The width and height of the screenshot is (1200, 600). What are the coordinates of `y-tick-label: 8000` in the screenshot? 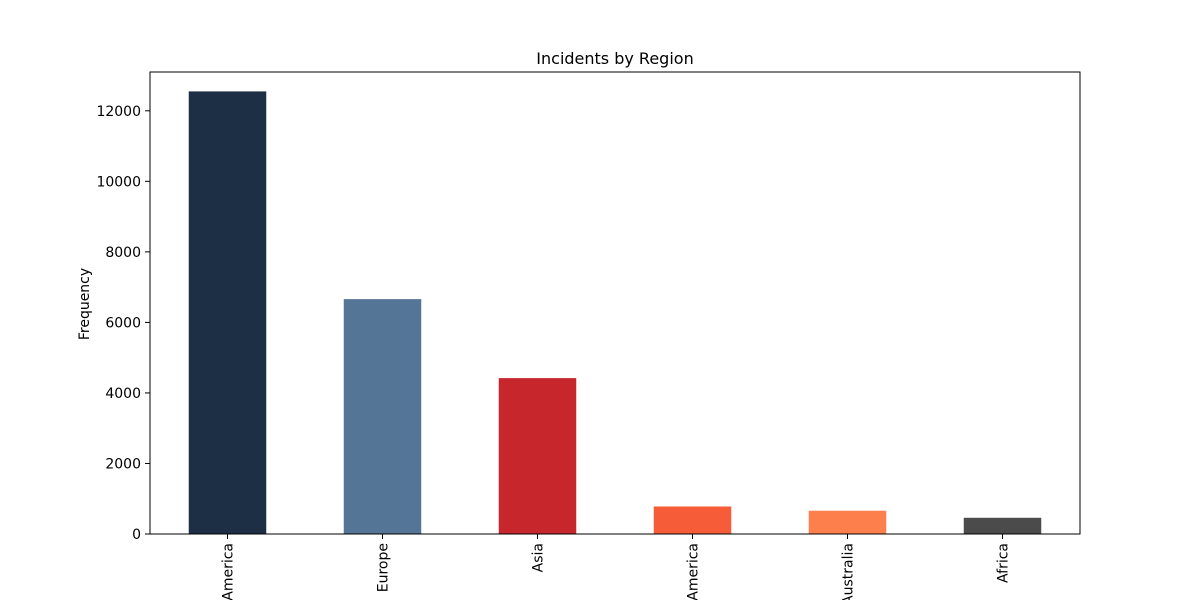 It's located at (123, 253).